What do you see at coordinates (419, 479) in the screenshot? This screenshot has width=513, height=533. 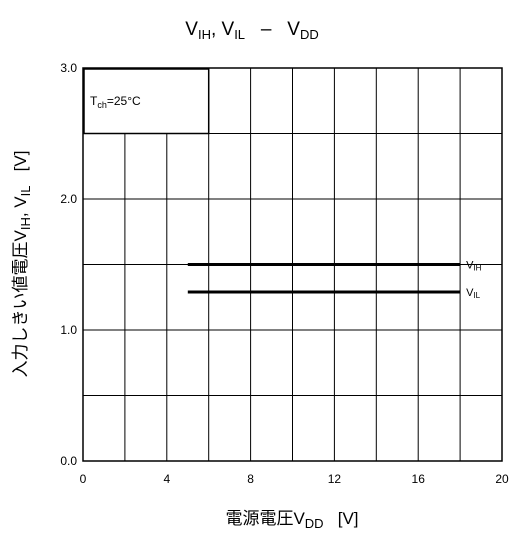 I see `x-tick-label: 16` at bounding box center [419, 479].